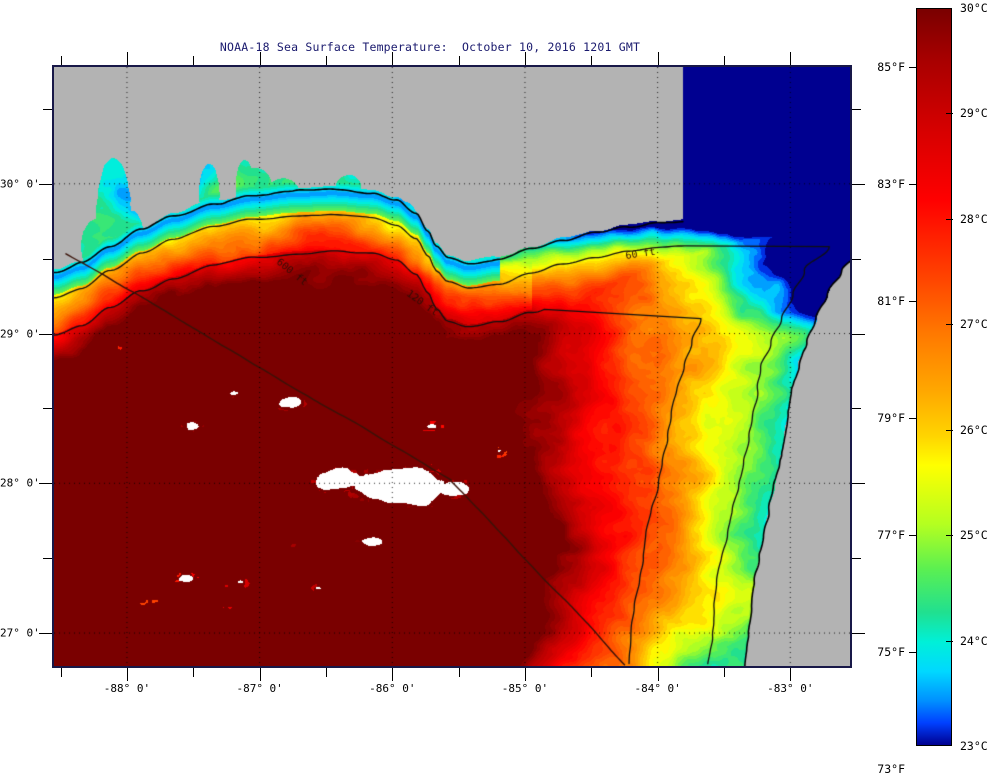 The width and height of the screenshot is (1000, 776). What do you see at coordinates (891, 300) in the screenshot?
I see `colorbar-label-fahrenheit: 81°F` at bounding box center [891, 300].